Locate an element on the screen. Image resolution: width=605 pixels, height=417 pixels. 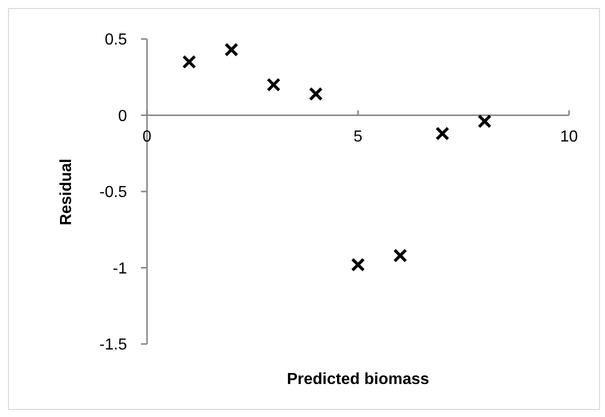
y-tick-label: -1.5 is located at coordinates (113, 345).